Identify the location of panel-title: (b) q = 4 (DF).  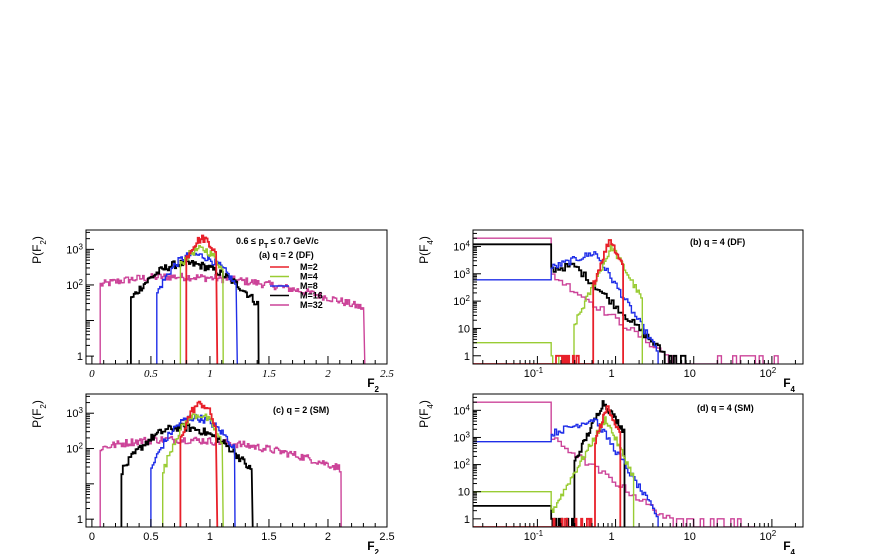
(717, 242).